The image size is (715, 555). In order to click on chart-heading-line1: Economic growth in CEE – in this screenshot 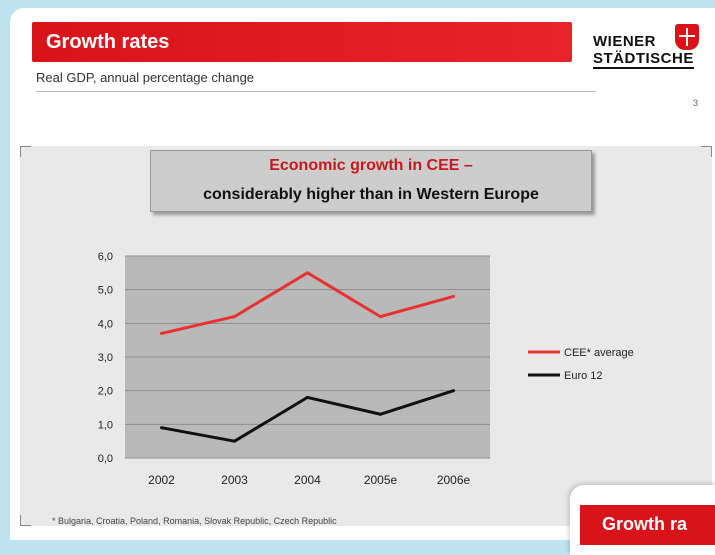, I will do `click(371, 165)`.